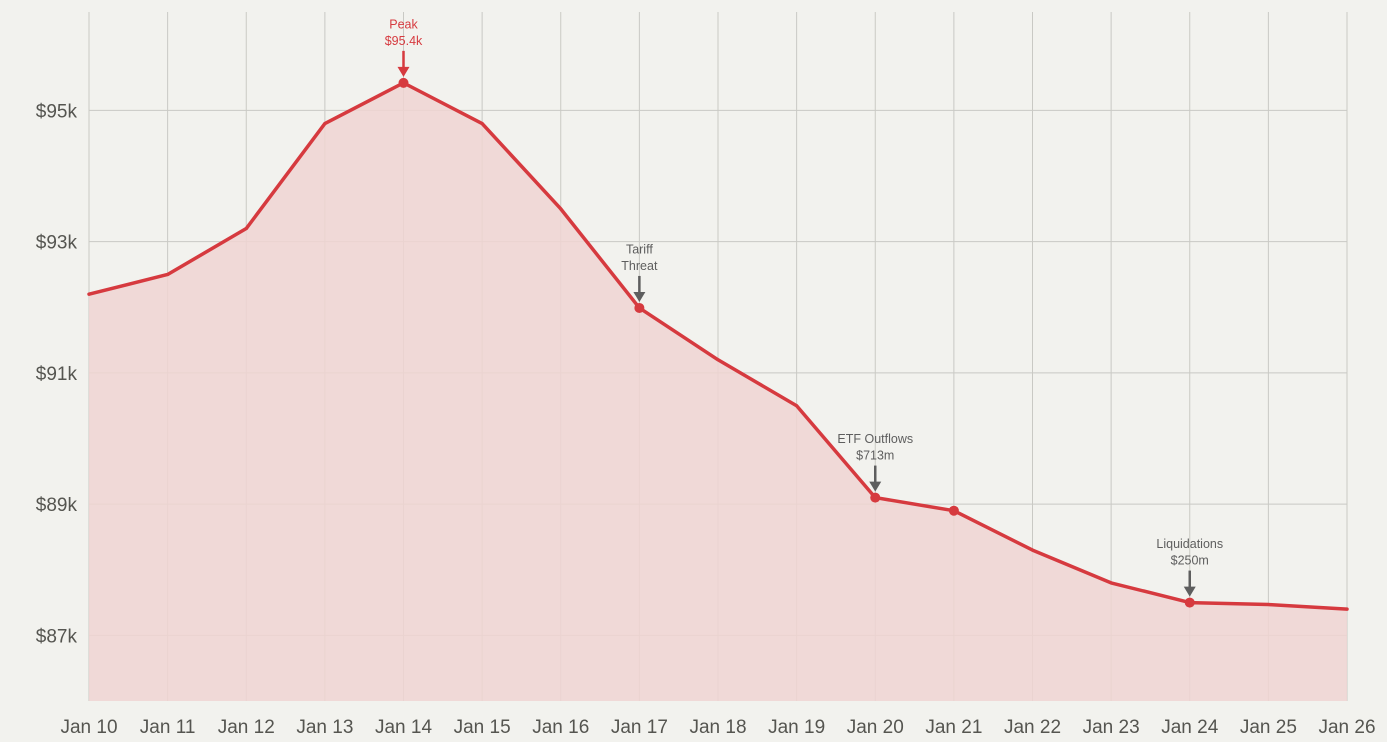 This screenshot has height=742, width=1387. What do you see at coordinates (403, 24) in the screenshot?
I see `annotation-label: Peak` at bounding box center [403, 24].